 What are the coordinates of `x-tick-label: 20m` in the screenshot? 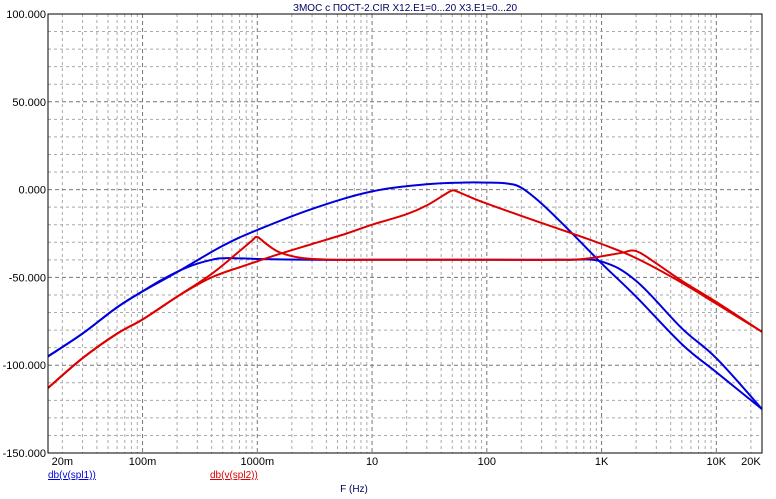 It's located at (62, 462).